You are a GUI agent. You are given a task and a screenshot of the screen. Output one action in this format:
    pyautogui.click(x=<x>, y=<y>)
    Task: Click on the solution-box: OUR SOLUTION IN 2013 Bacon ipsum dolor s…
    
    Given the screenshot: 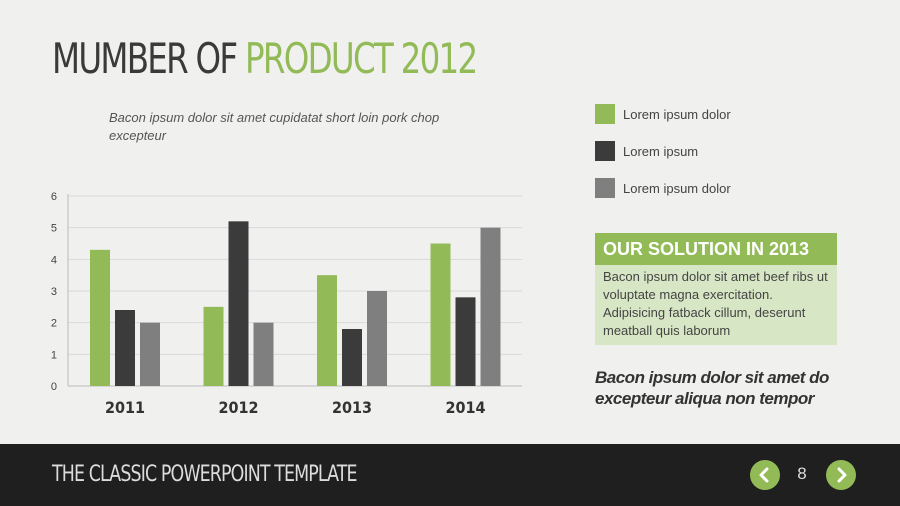 What is the action you would take?
    pyautogui.click(x=716, y=289)
    